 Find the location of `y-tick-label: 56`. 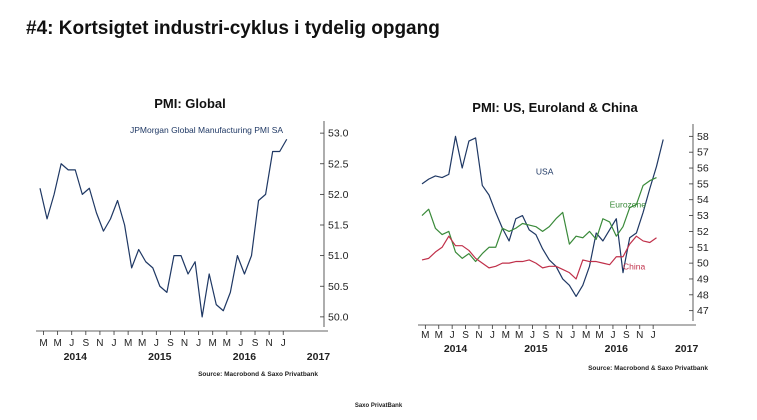

y-tick-label: 56 is located at coordinates (703, 169).